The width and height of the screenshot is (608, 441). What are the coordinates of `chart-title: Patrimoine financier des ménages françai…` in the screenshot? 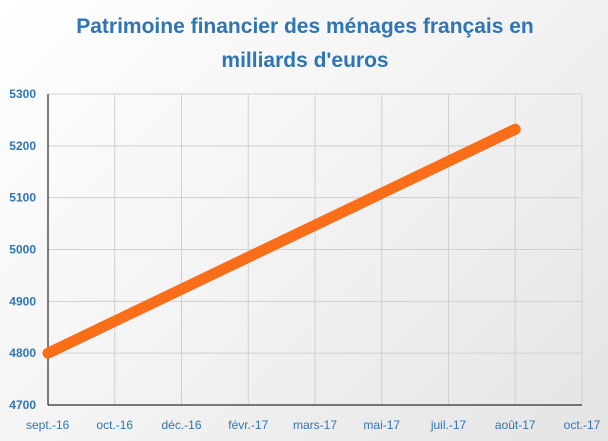 It's located at (305, 43).